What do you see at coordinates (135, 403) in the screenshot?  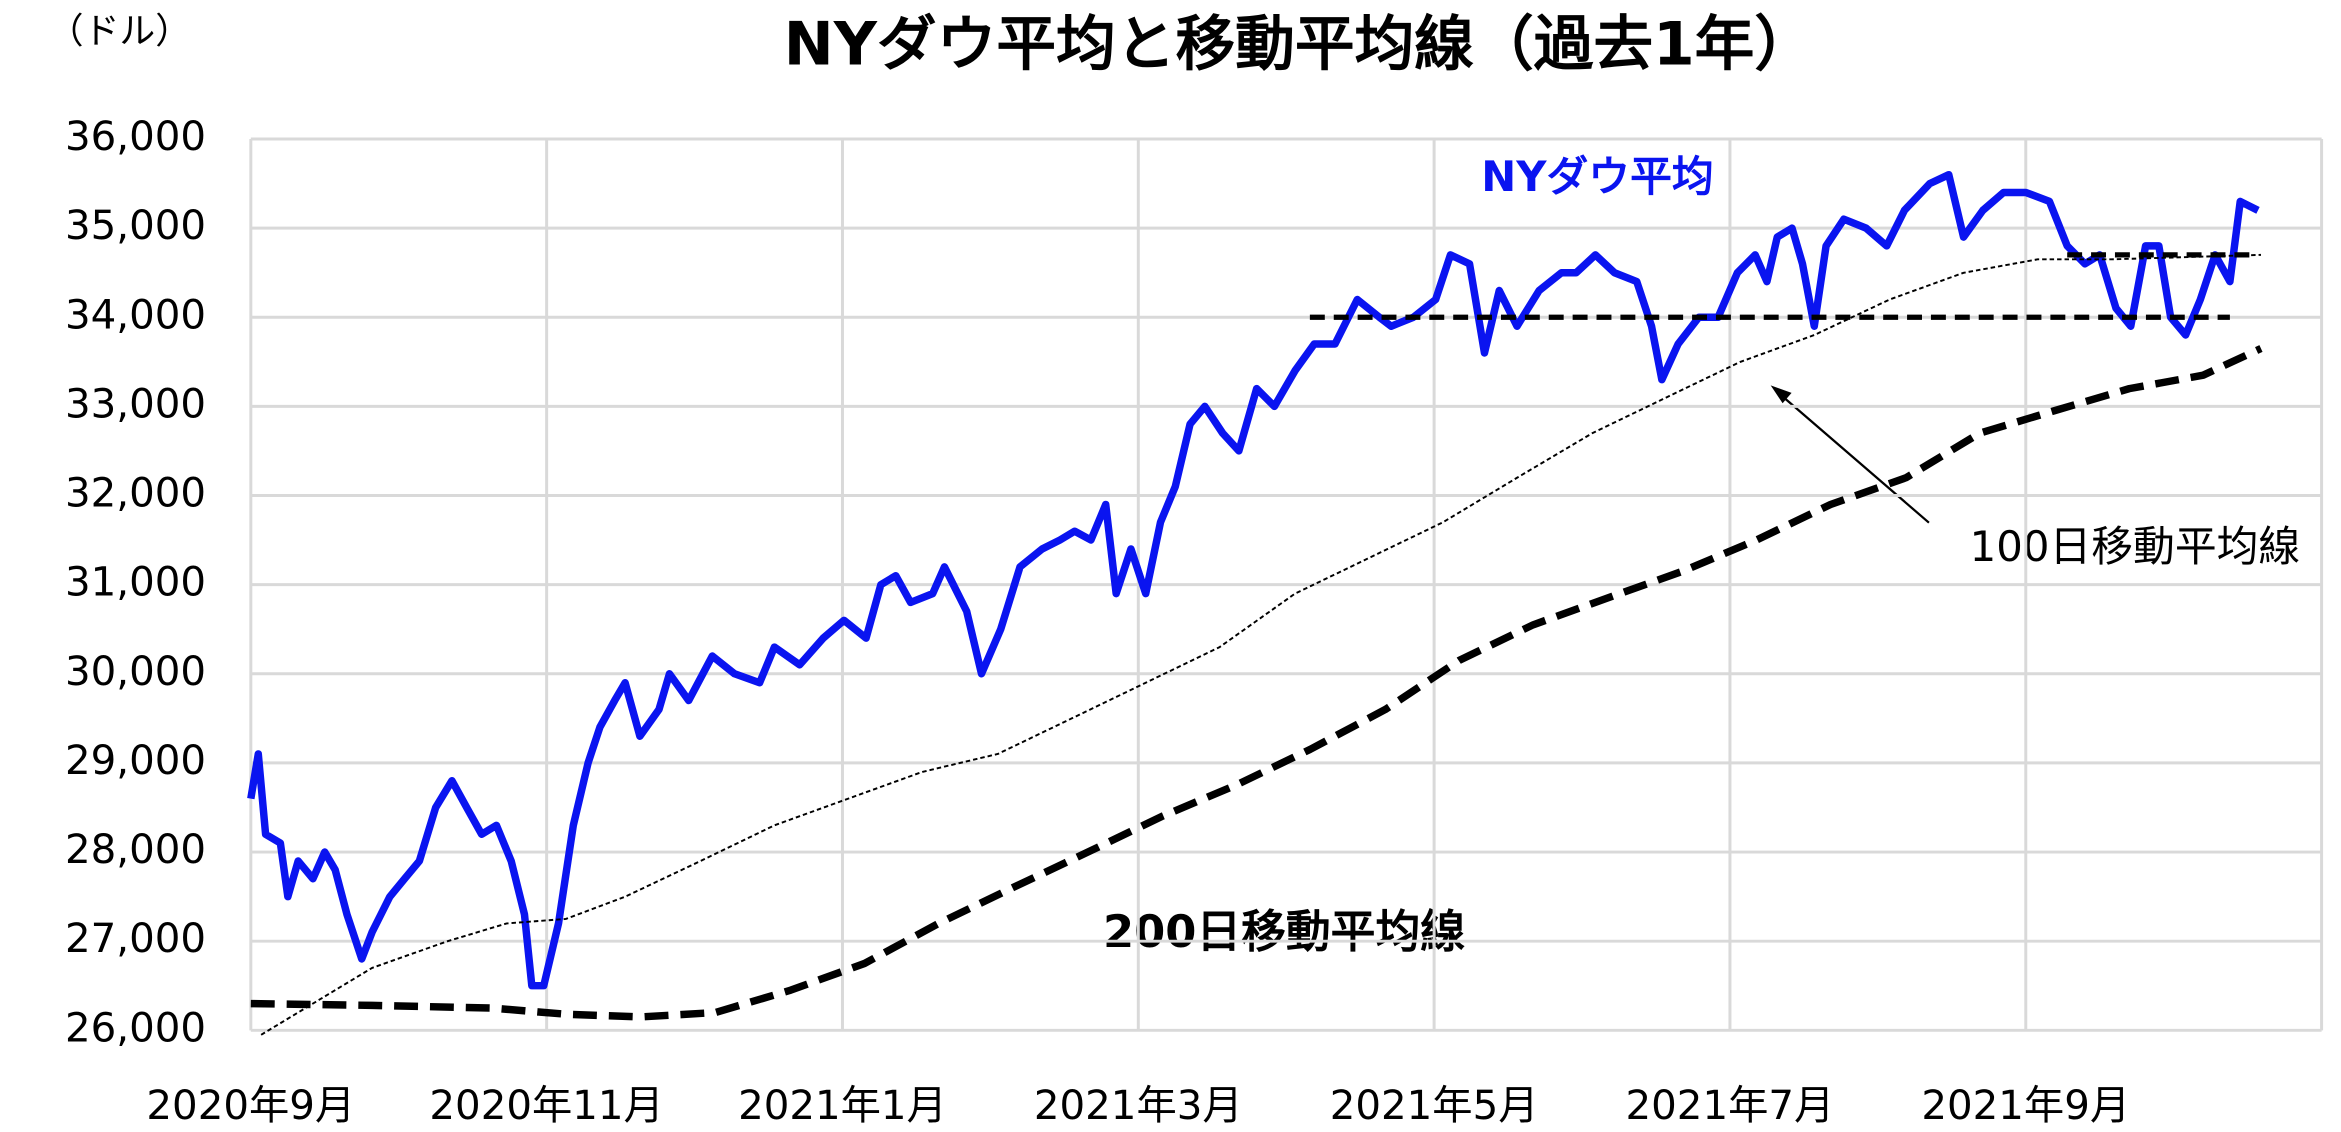 I see `y-tick-label: 33,000` at bounding box center [135, 403].